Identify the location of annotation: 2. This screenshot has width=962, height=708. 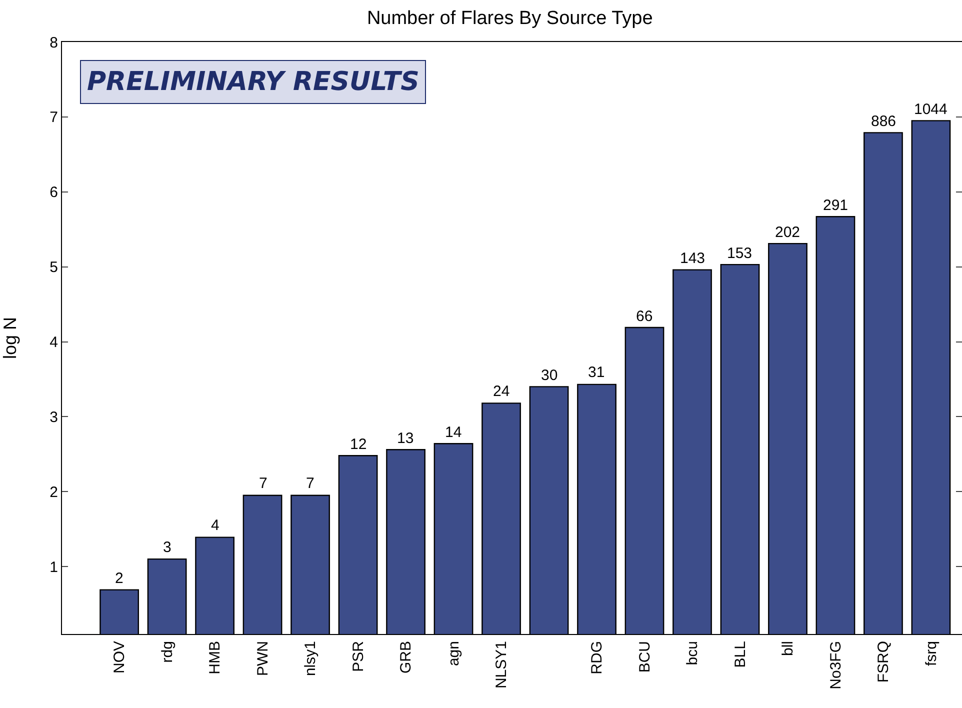
(119, 578).